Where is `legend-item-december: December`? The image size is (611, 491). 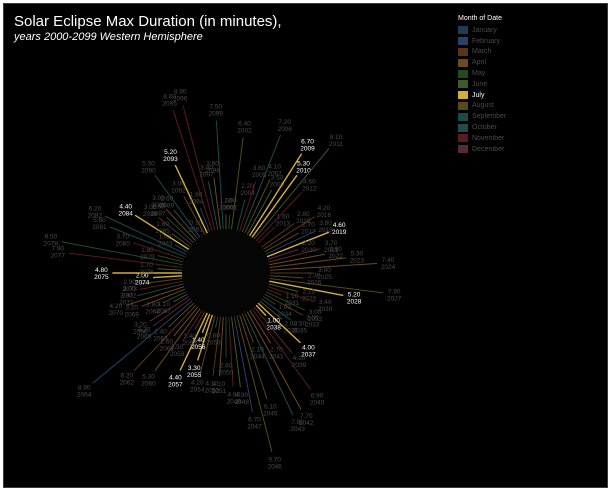
legend-item-december: December is located at coordinates (508, 149).